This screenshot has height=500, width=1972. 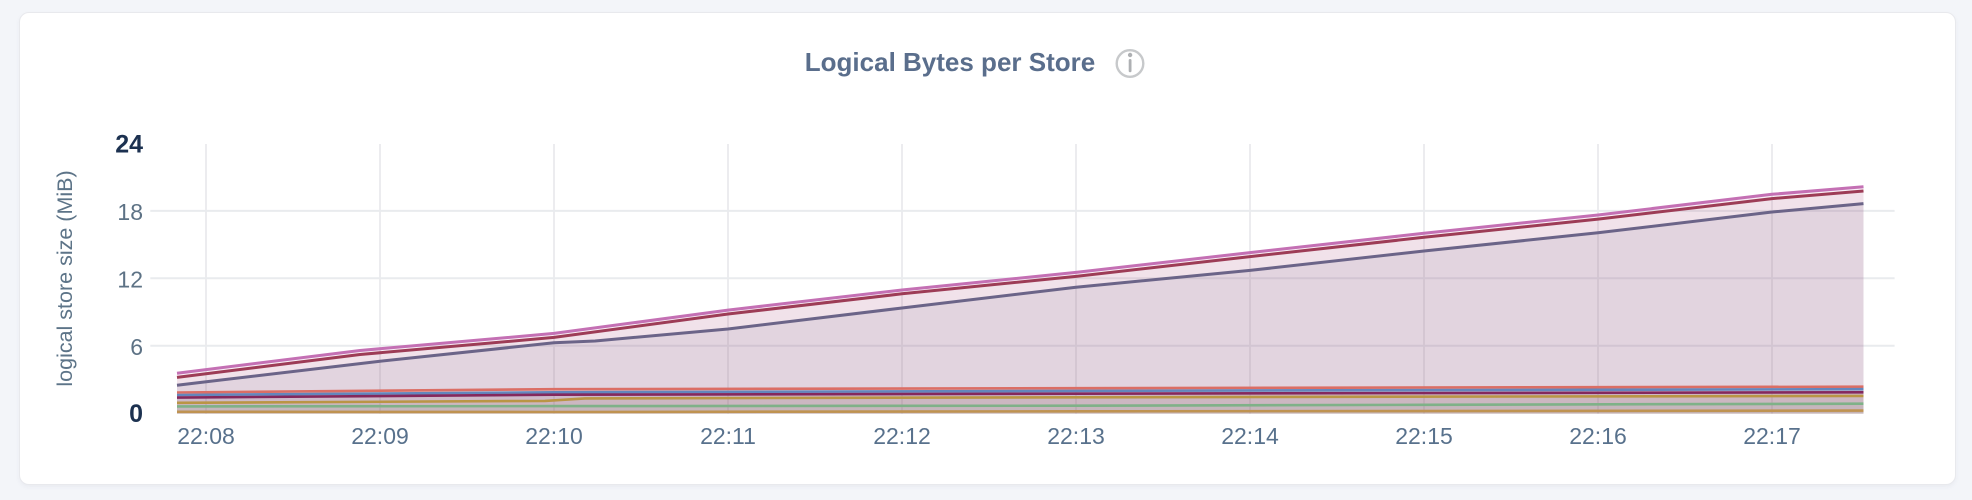 What do you see at coordinates (206, 436) in the screenshot?
I see `svg-text: 22:08` at bounding box center [206, 436].